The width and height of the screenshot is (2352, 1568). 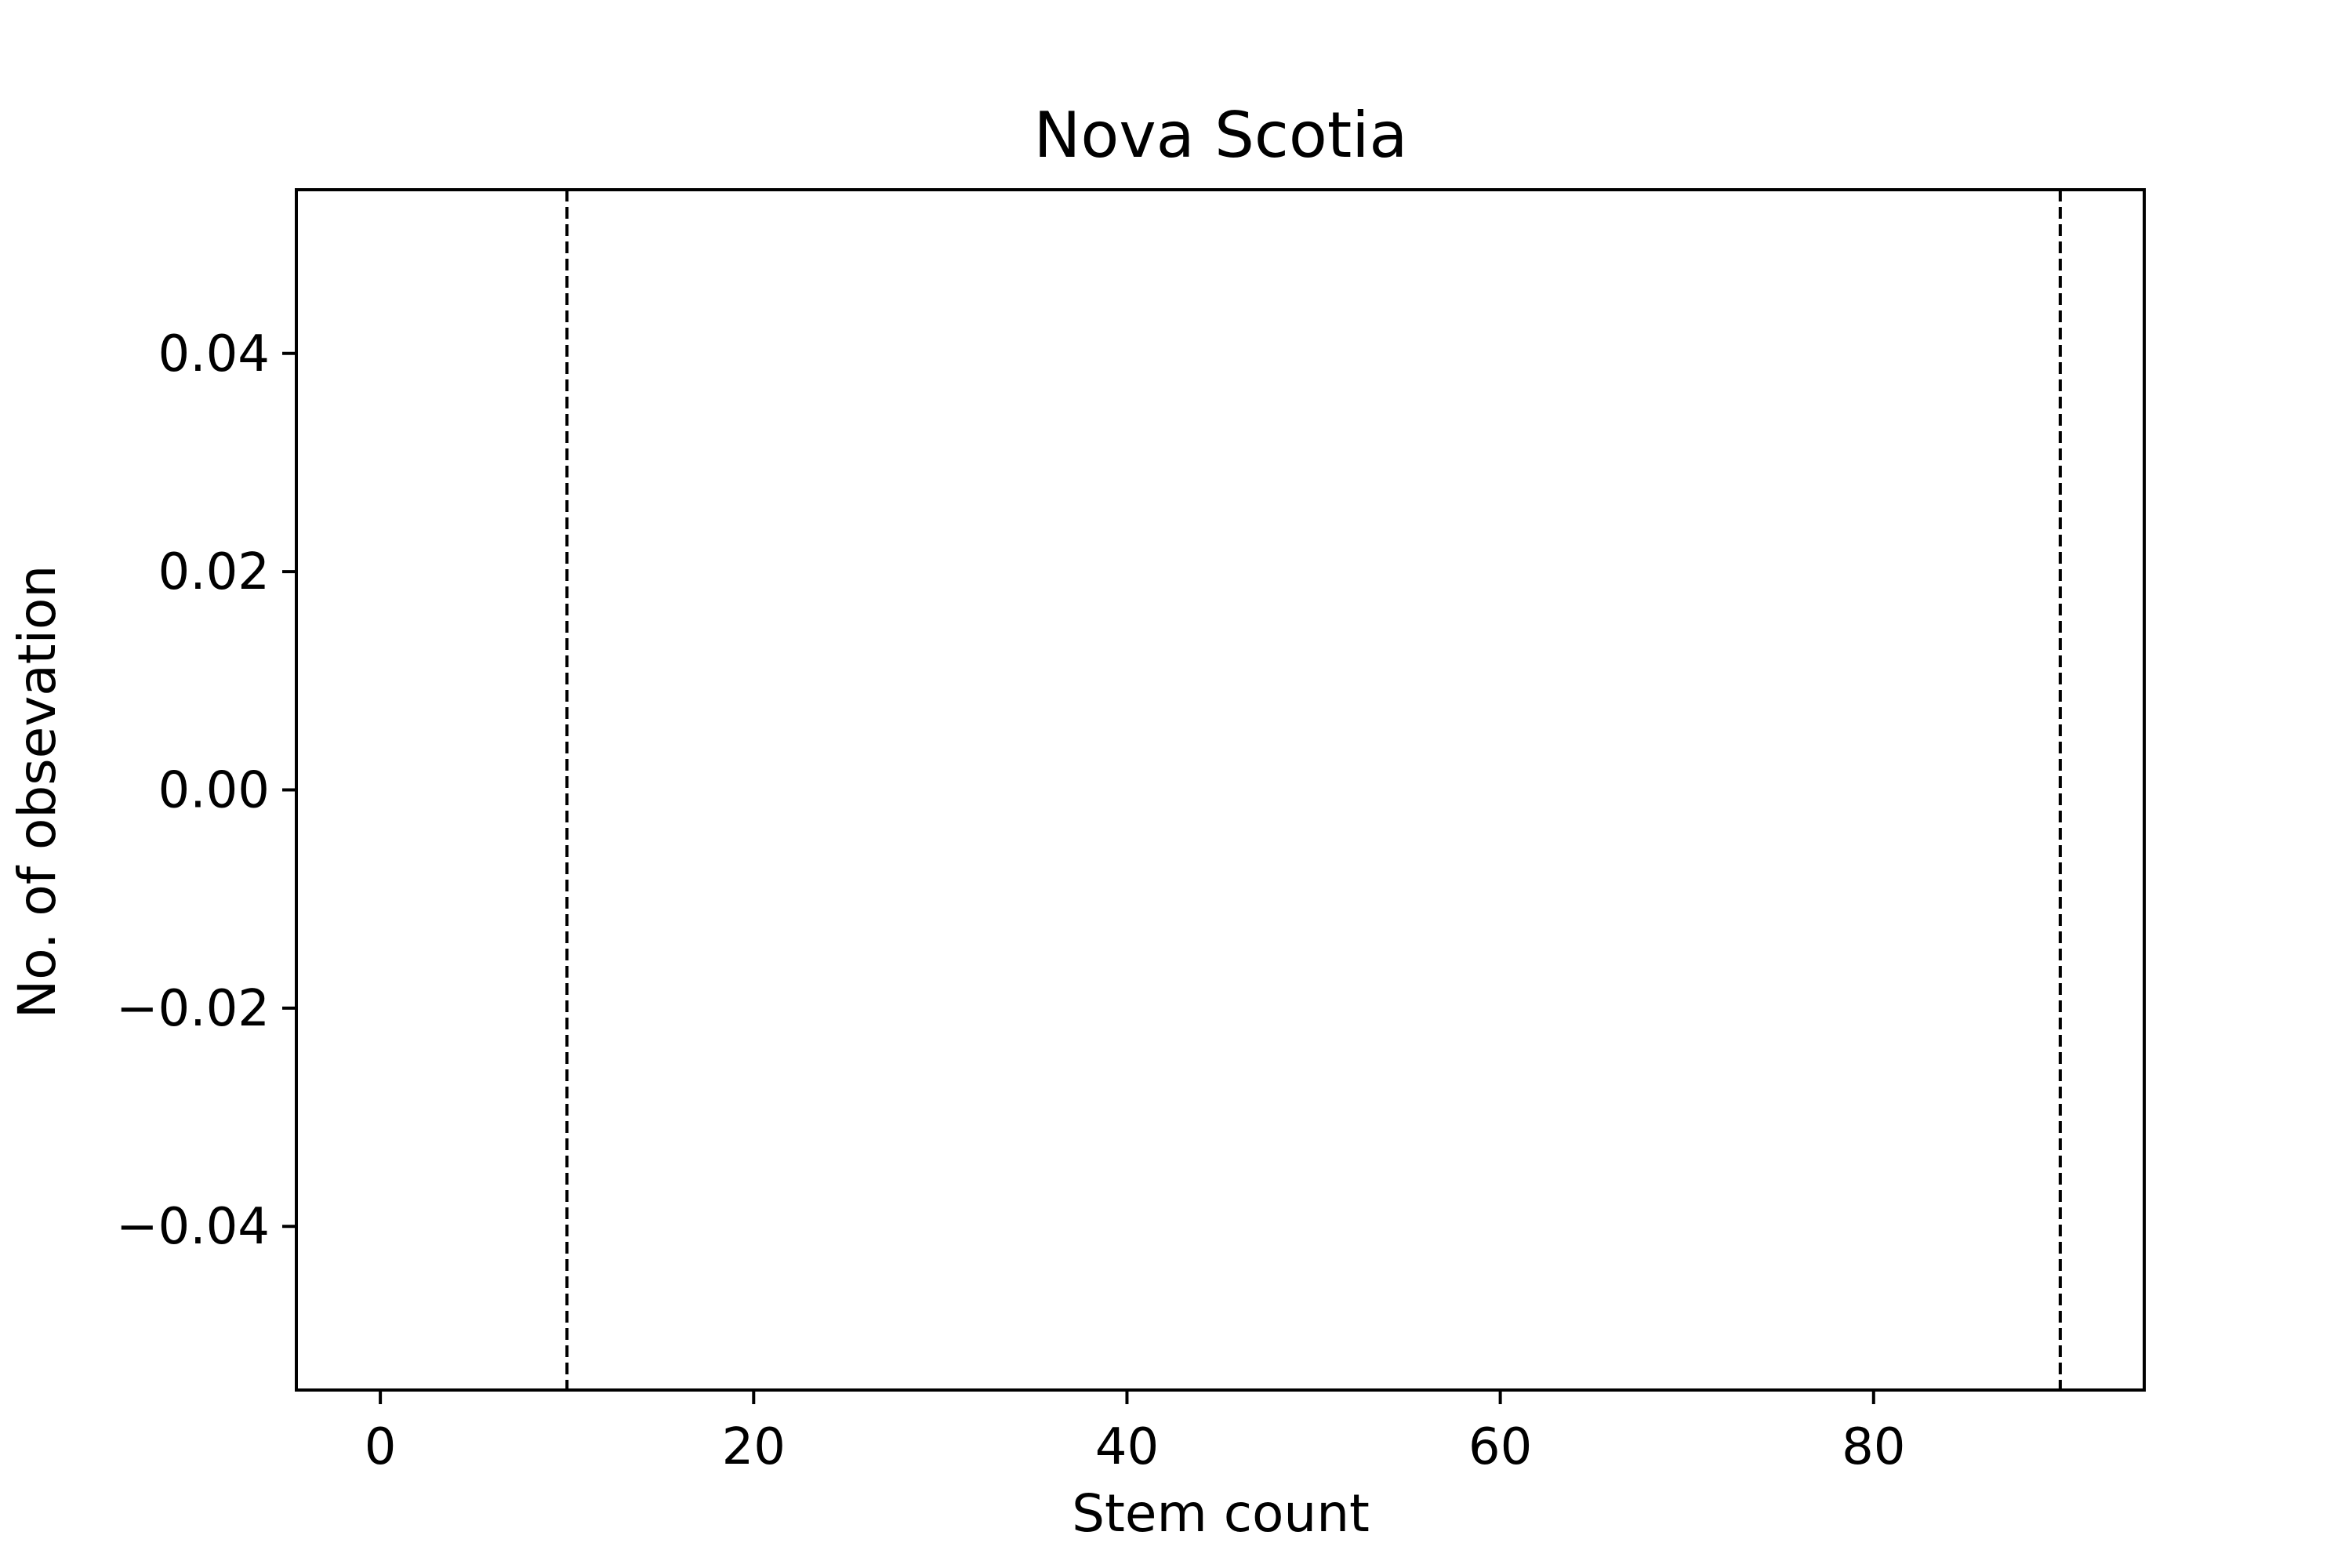 I want to click on x-axis-ticks: 0 20 40 60 80, so click(x=1135, y=1433).